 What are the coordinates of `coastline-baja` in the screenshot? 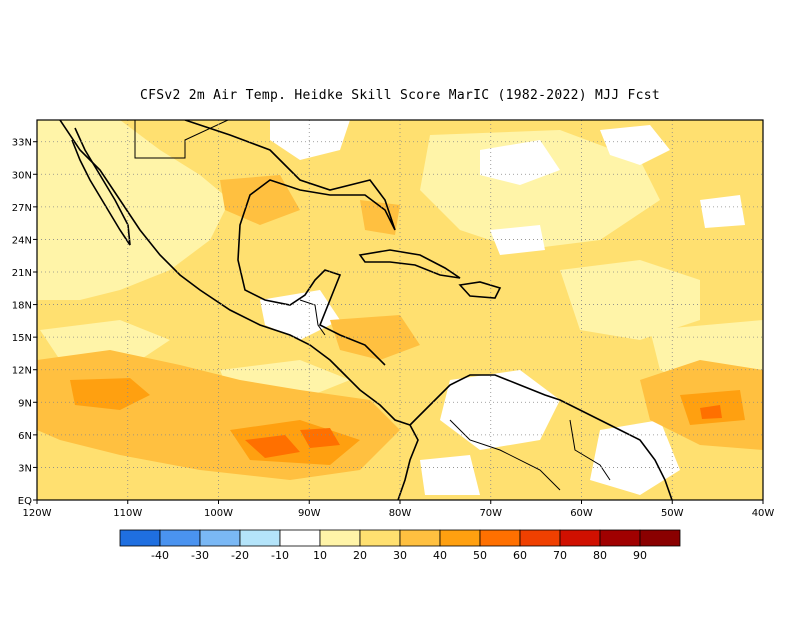 It's located at (101, 186).